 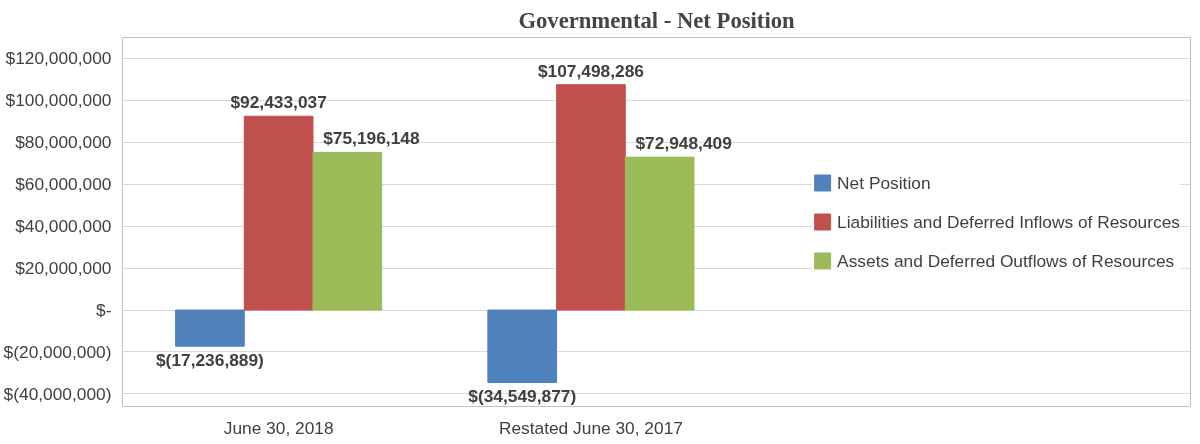 What do you see at coordinates (884, 182) in the screenshot?
I see `legend-label: Net Position` at bounding box center [884, 182].